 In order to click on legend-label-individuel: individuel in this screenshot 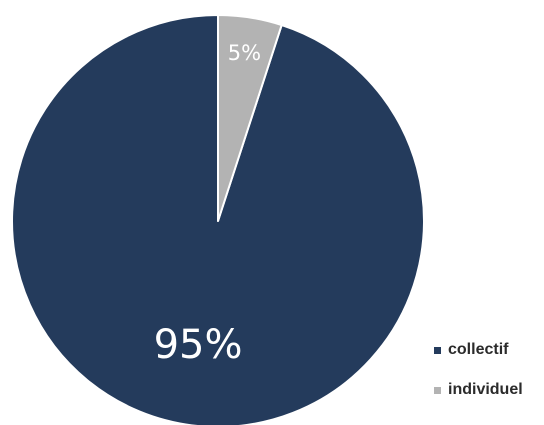, I will do `click(485, 389)`.